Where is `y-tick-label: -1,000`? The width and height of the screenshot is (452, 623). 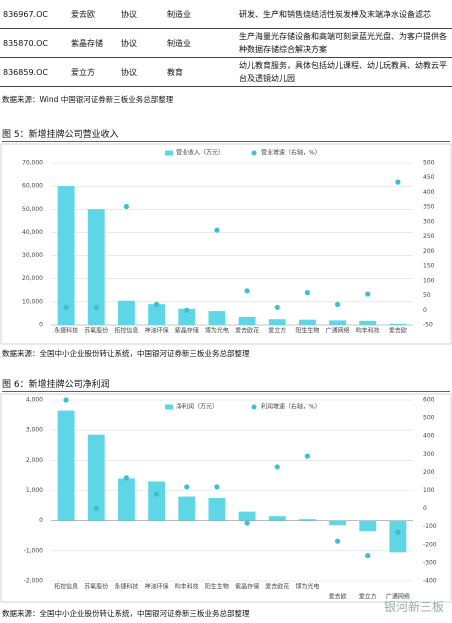
y-tick-label: -1,000 is located at coordinates (34, 550).